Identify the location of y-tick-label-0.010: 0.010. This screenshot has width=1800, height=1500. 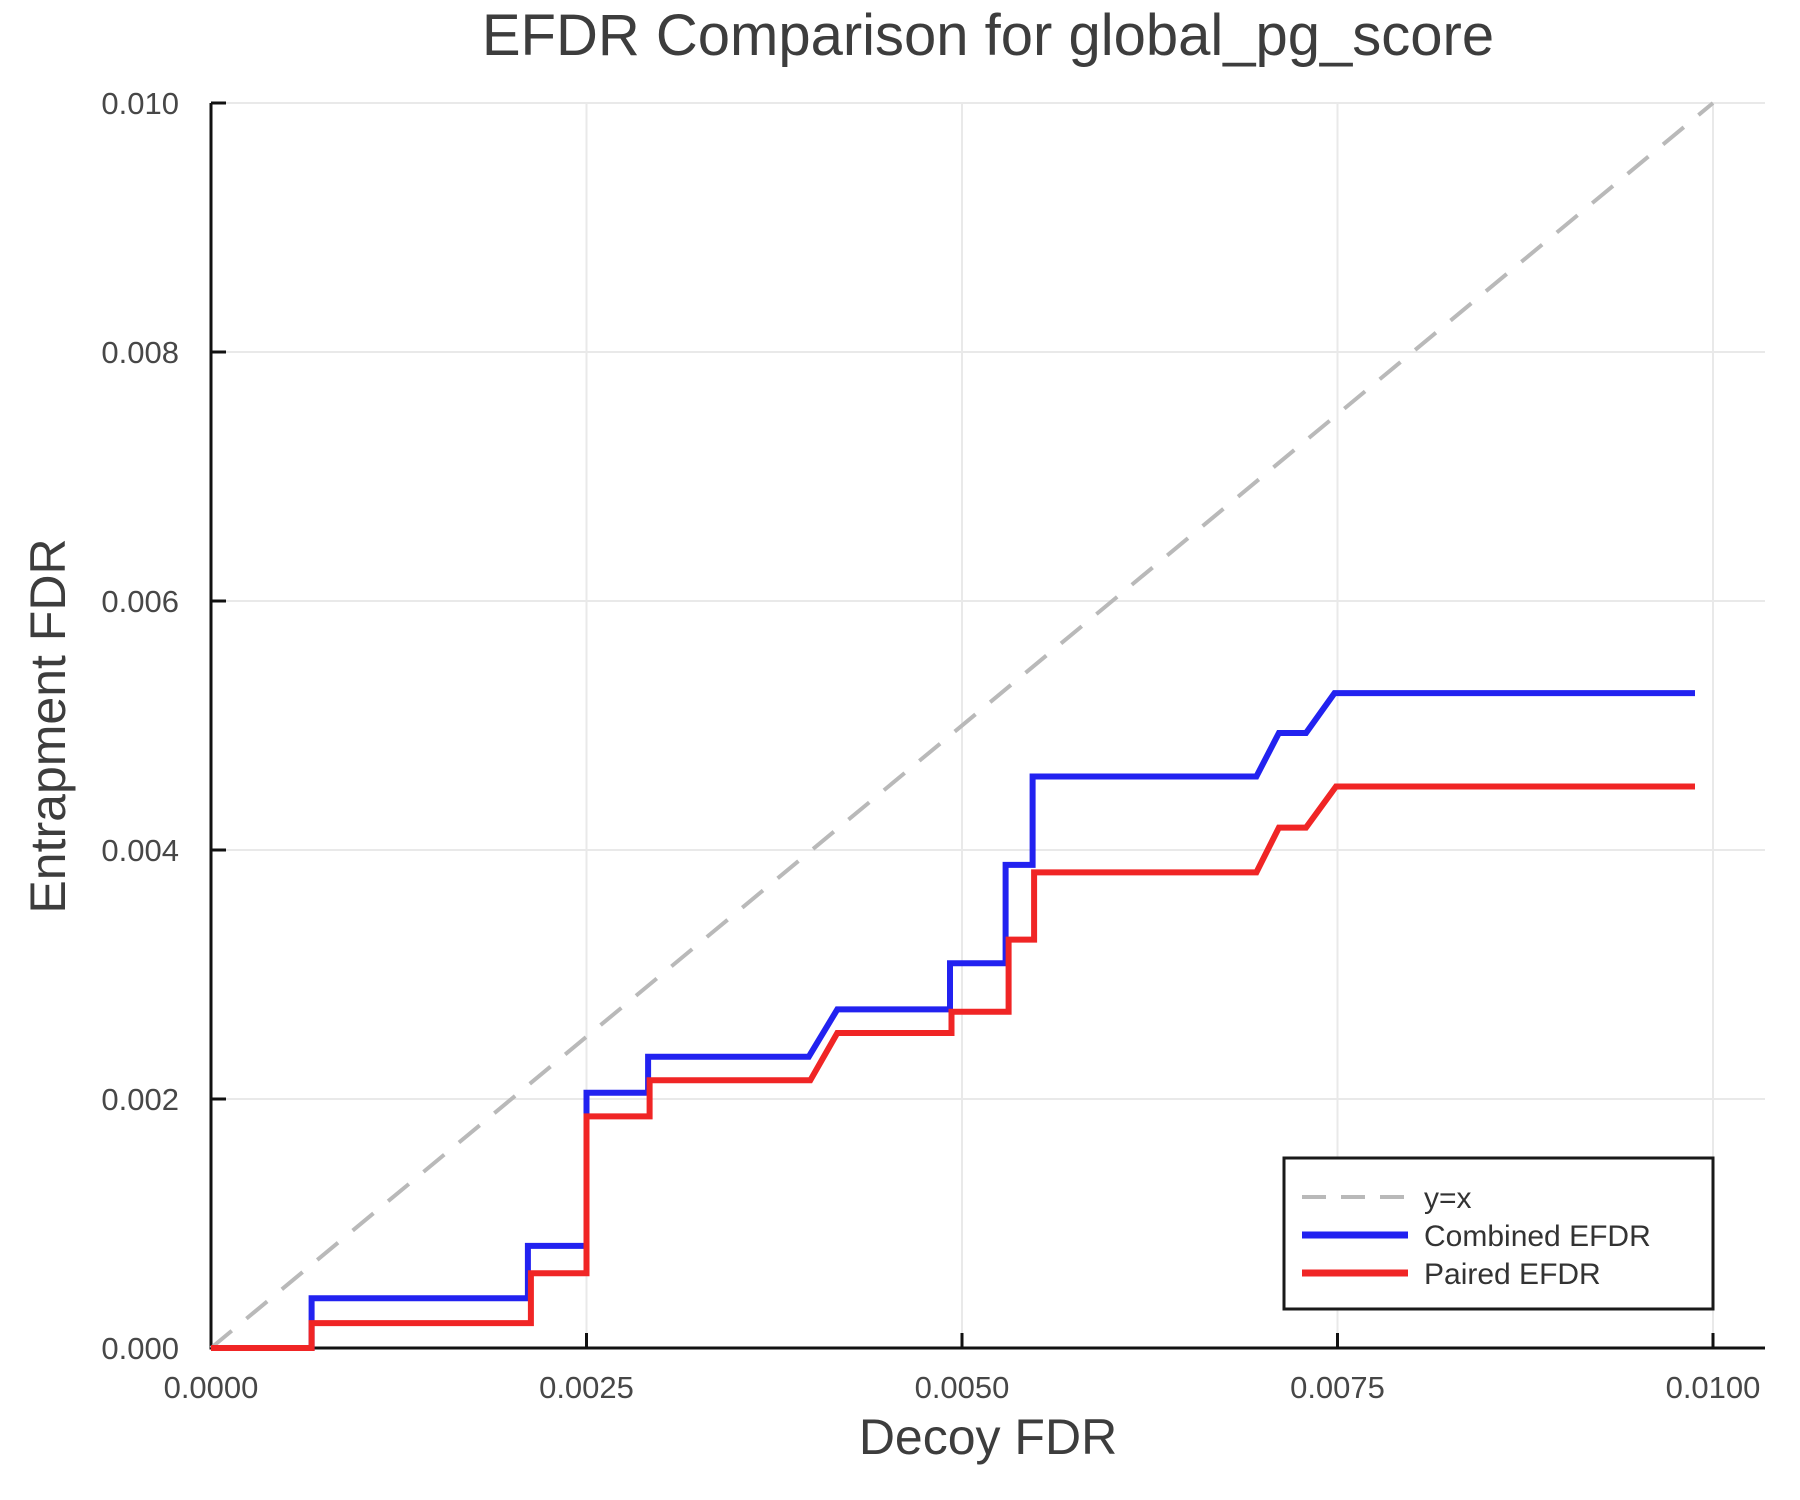
(140, 103).